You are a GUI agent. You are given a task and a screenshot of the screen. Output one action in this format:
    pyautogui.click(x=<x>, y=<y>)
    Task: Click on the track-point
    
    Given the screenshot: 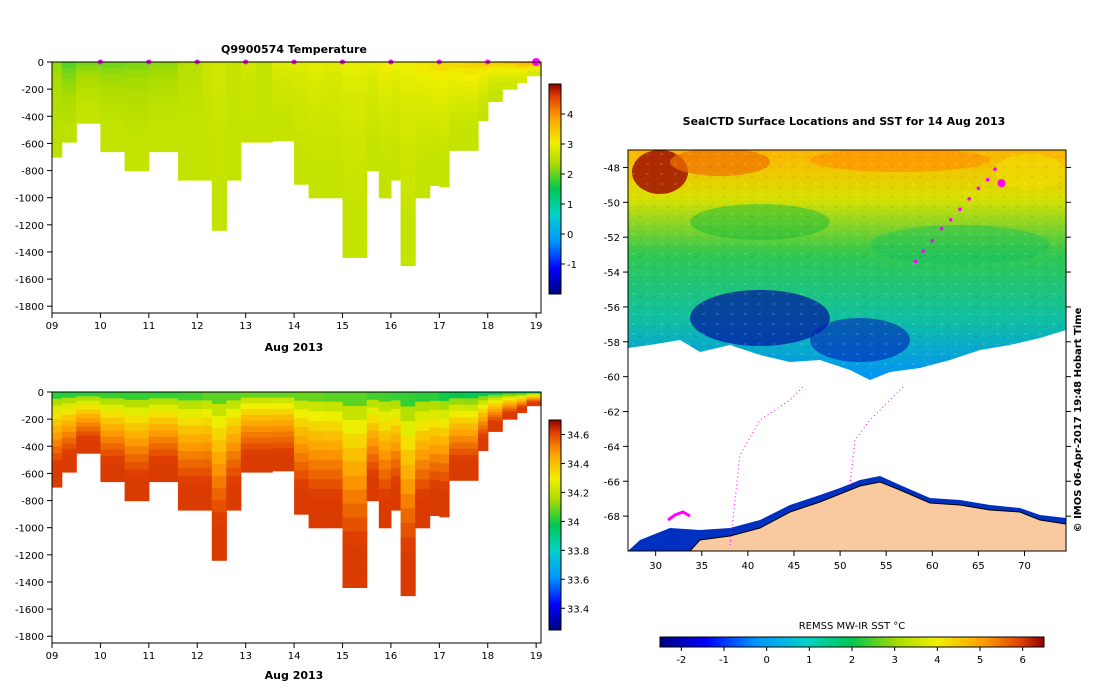 What is the action you would take?
    pyautogui.click(x=987, y=179)
    